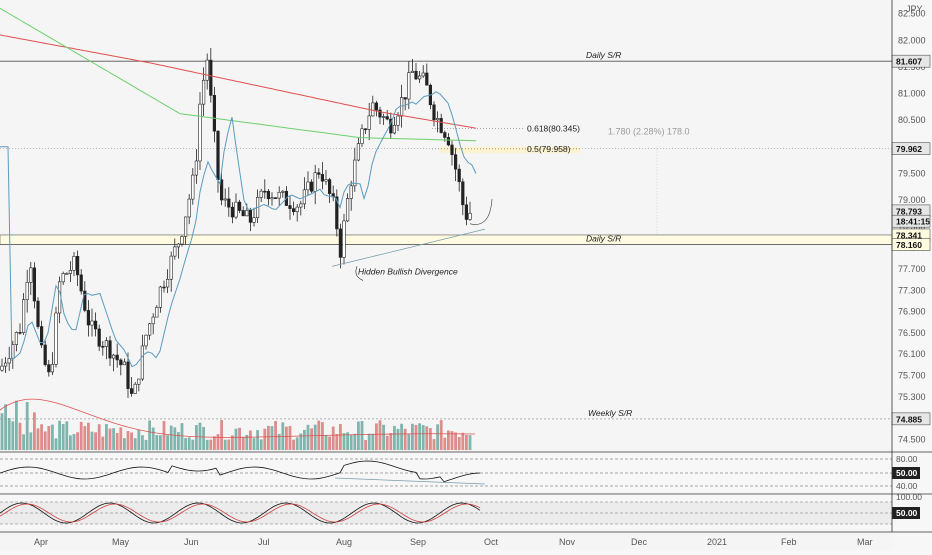  I want to click on y-tick-label: 76.900, so click(912, 312).